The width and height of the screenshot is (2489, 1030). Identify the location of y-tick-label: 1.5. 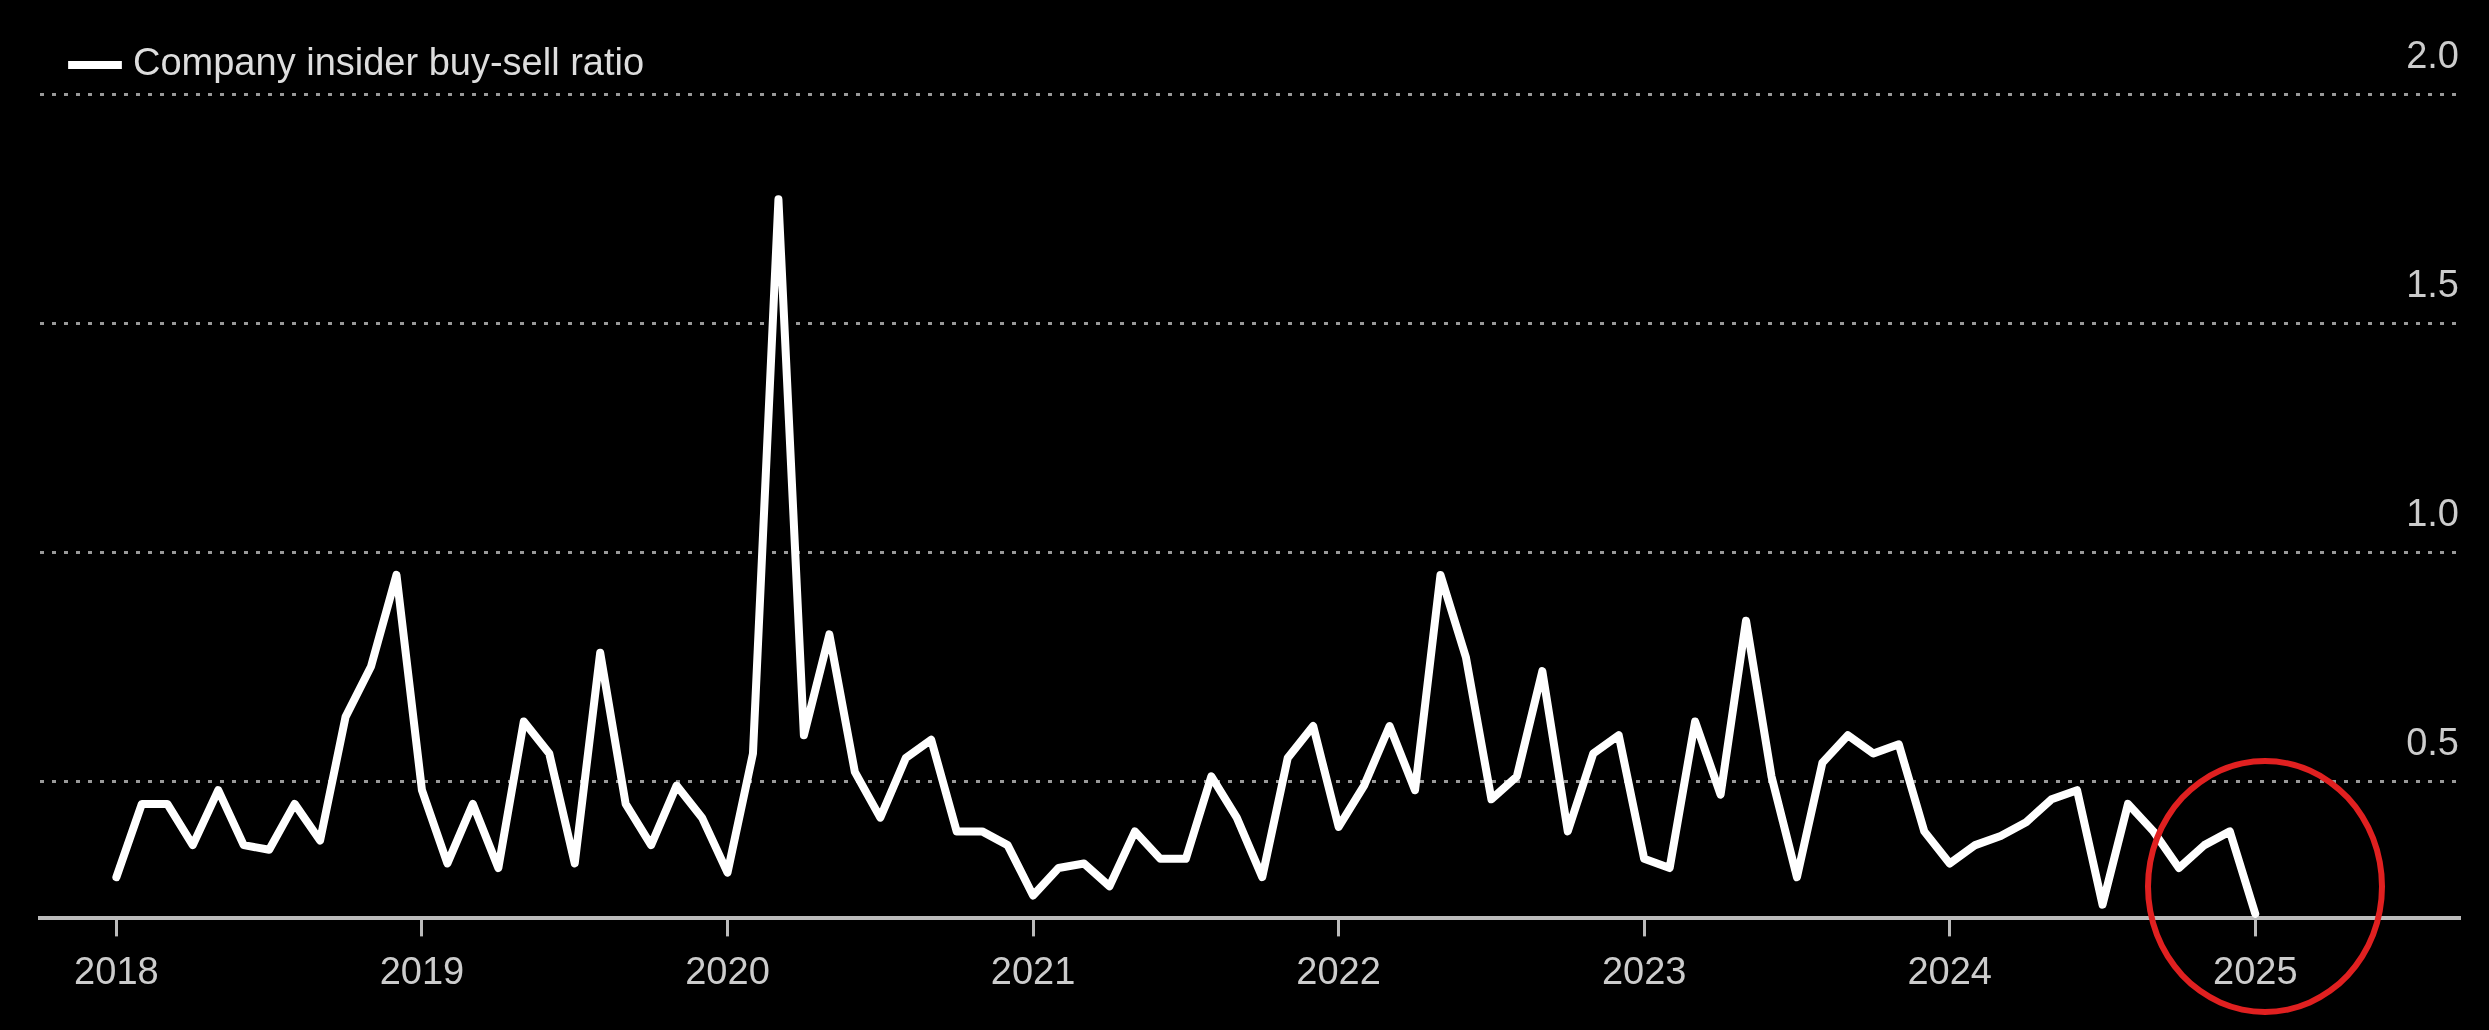
(2432, 284).